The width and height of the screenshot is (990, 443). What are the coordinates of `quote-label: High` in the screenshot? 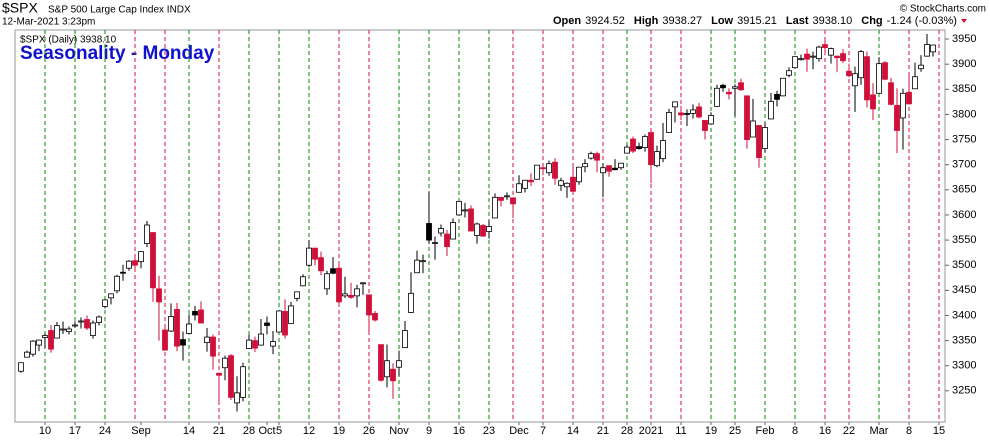 It's located at (646, 21).